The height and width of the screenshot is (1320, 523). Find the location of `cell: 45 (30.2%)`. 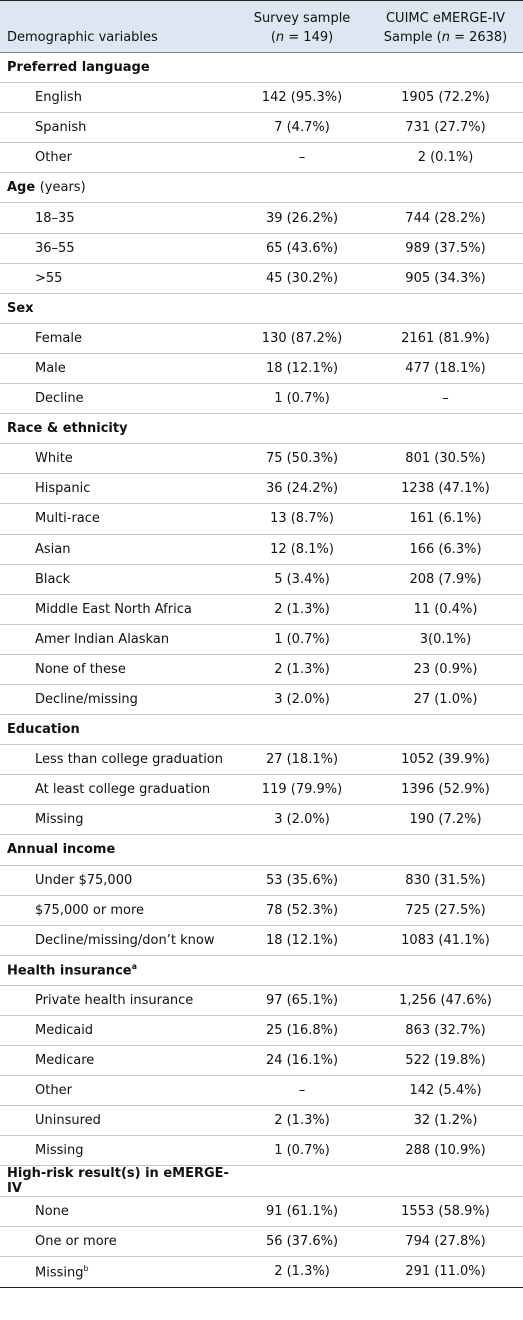

cell: 45 (30.2%) is located at coordinates (302, 278).